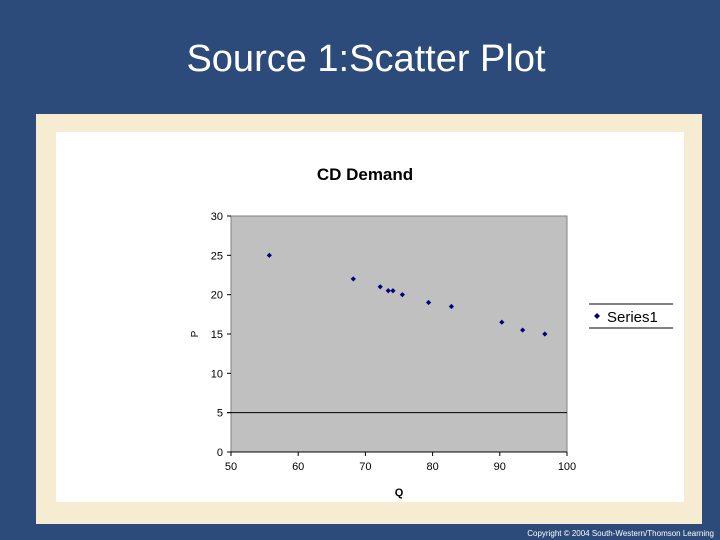  Describe the element at coordinates (195, 333) in the screenshot. I see `y-axis-label: P` at that location.